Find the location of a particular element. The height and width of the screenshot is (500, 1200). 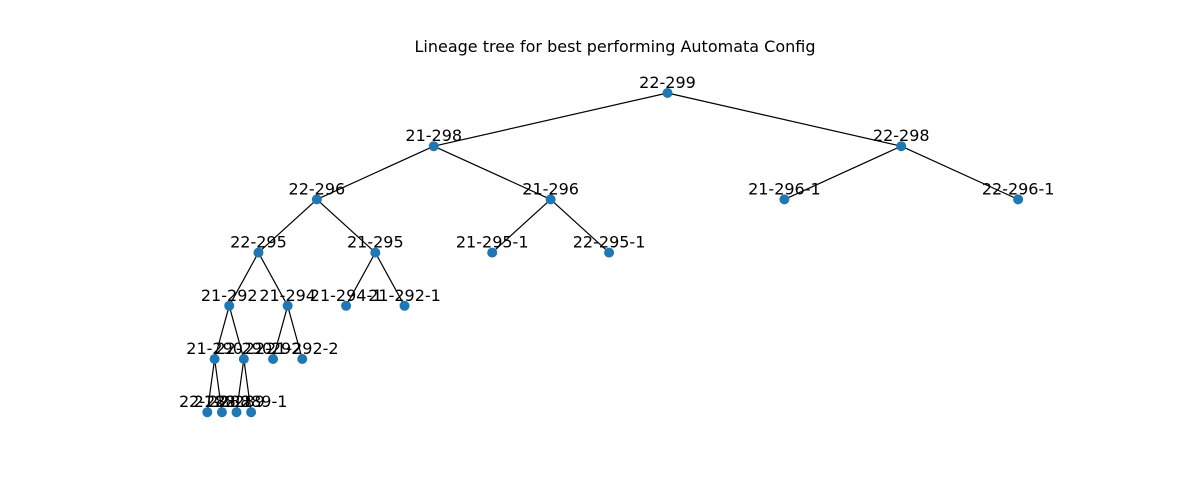

node-label: 21-290 is located at coordinates (214, 348).